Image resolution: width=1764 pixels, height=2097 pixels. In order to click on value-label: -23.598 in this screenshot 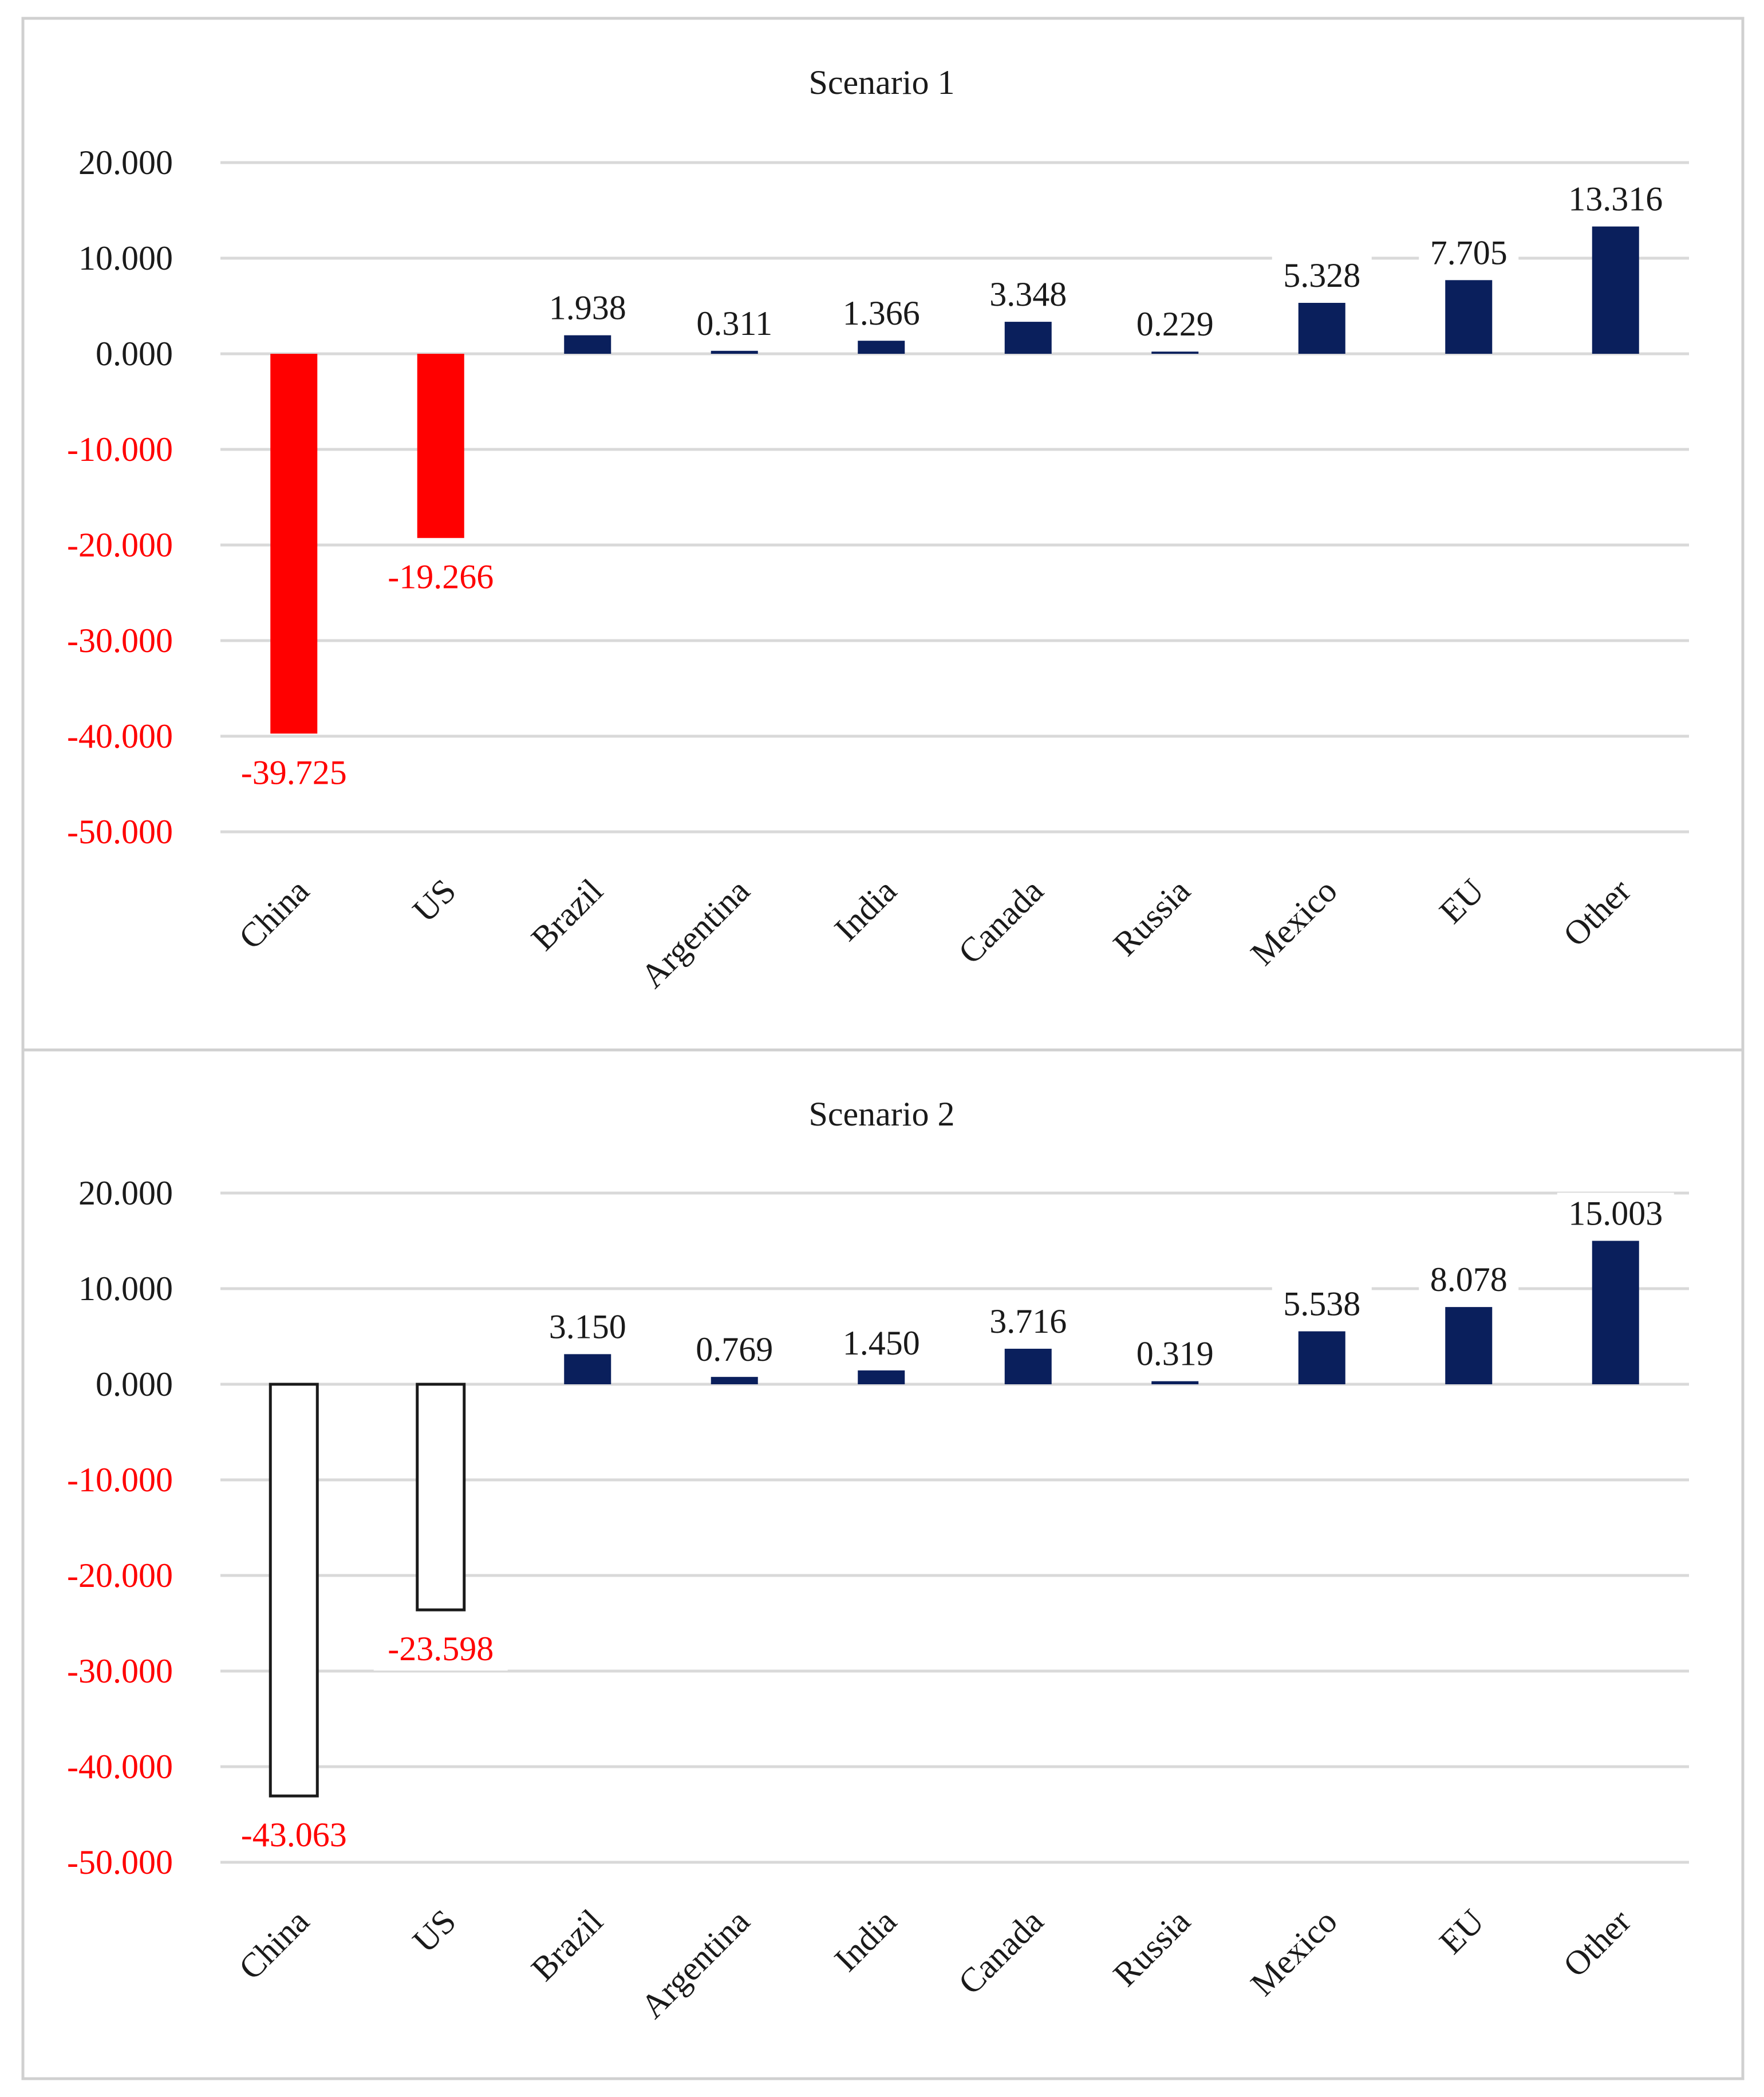, I will do `click(441, 1649)`.